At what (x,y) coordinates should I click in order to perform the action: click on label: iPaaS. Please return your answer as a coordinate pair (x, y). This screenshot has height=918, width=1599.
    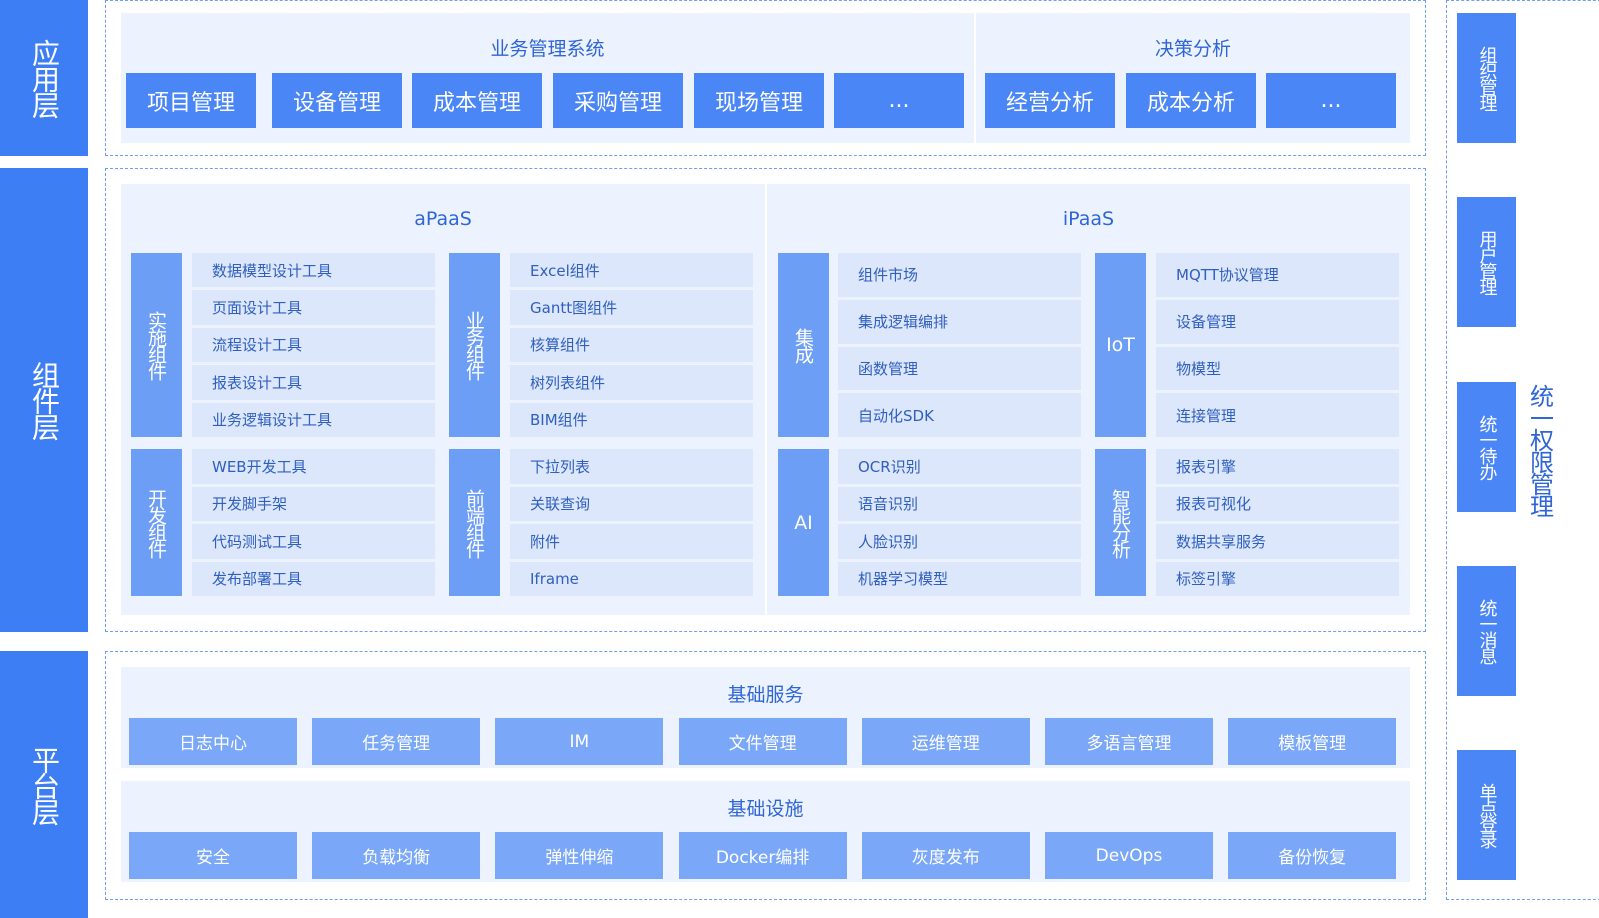
    Looking at the image, I should click on (1088, 219).